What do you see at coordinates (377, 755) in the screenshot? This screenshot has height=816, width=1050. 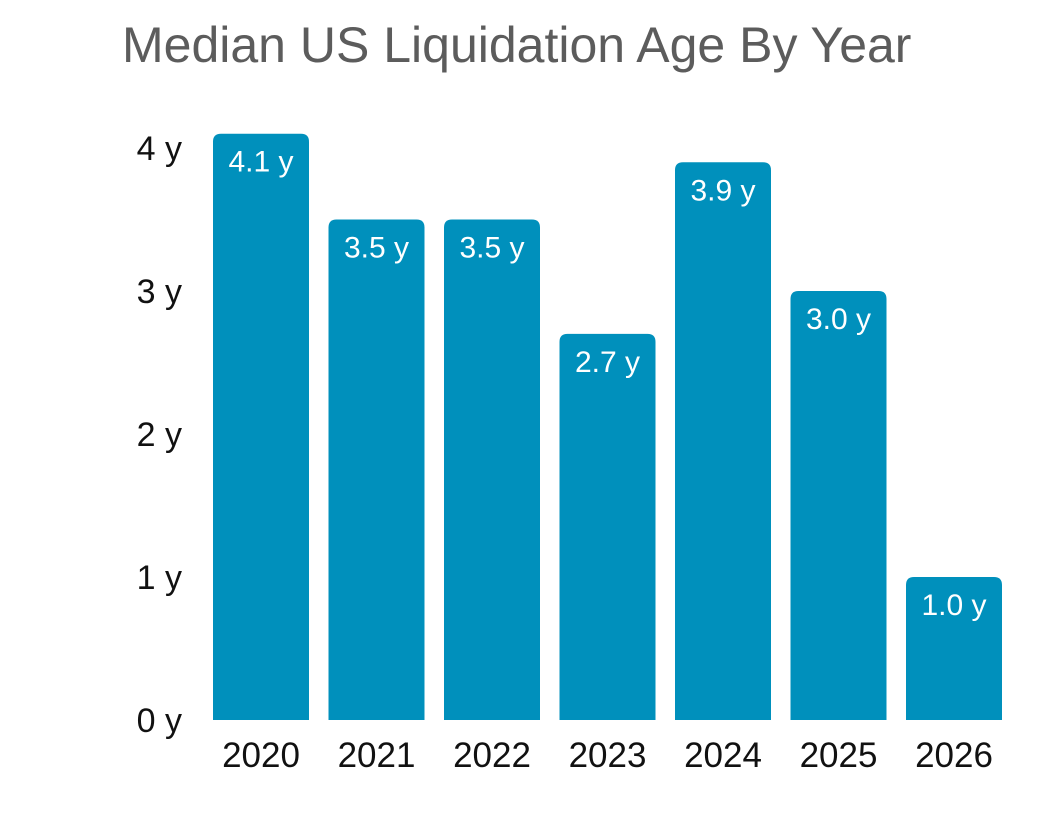 I see `x-tick-label: 2021` at bounding box center [377, 755].